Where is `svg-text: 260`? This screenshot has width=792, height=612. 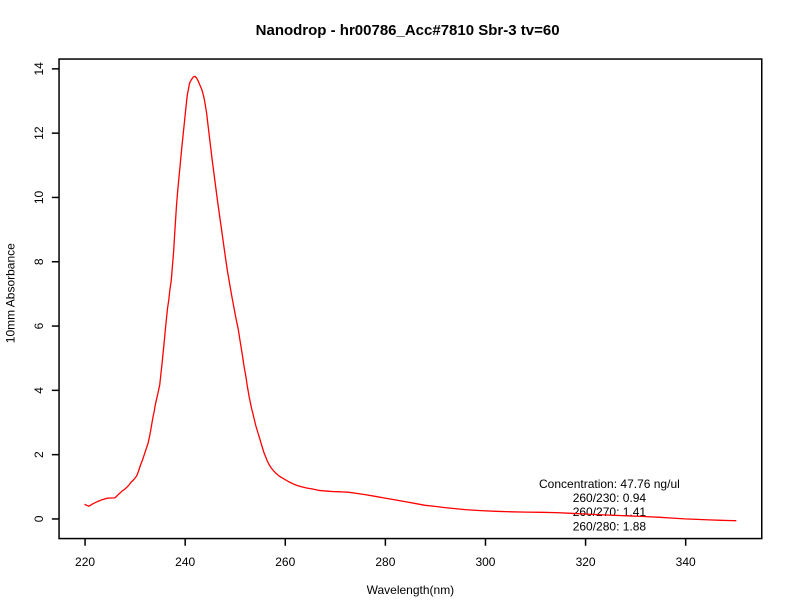 svg-text: 260 is located at coordinates (285, 562).